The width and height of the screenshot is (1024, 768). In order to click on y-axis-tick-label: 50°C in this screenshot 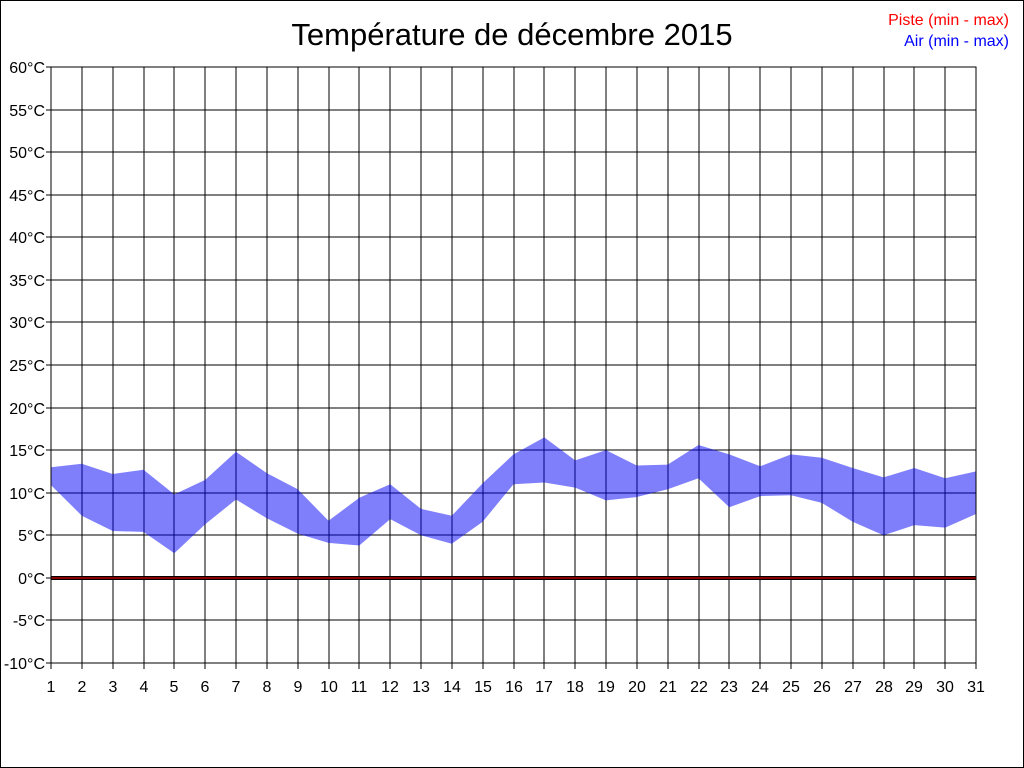, I will do `click(27, 153)`.